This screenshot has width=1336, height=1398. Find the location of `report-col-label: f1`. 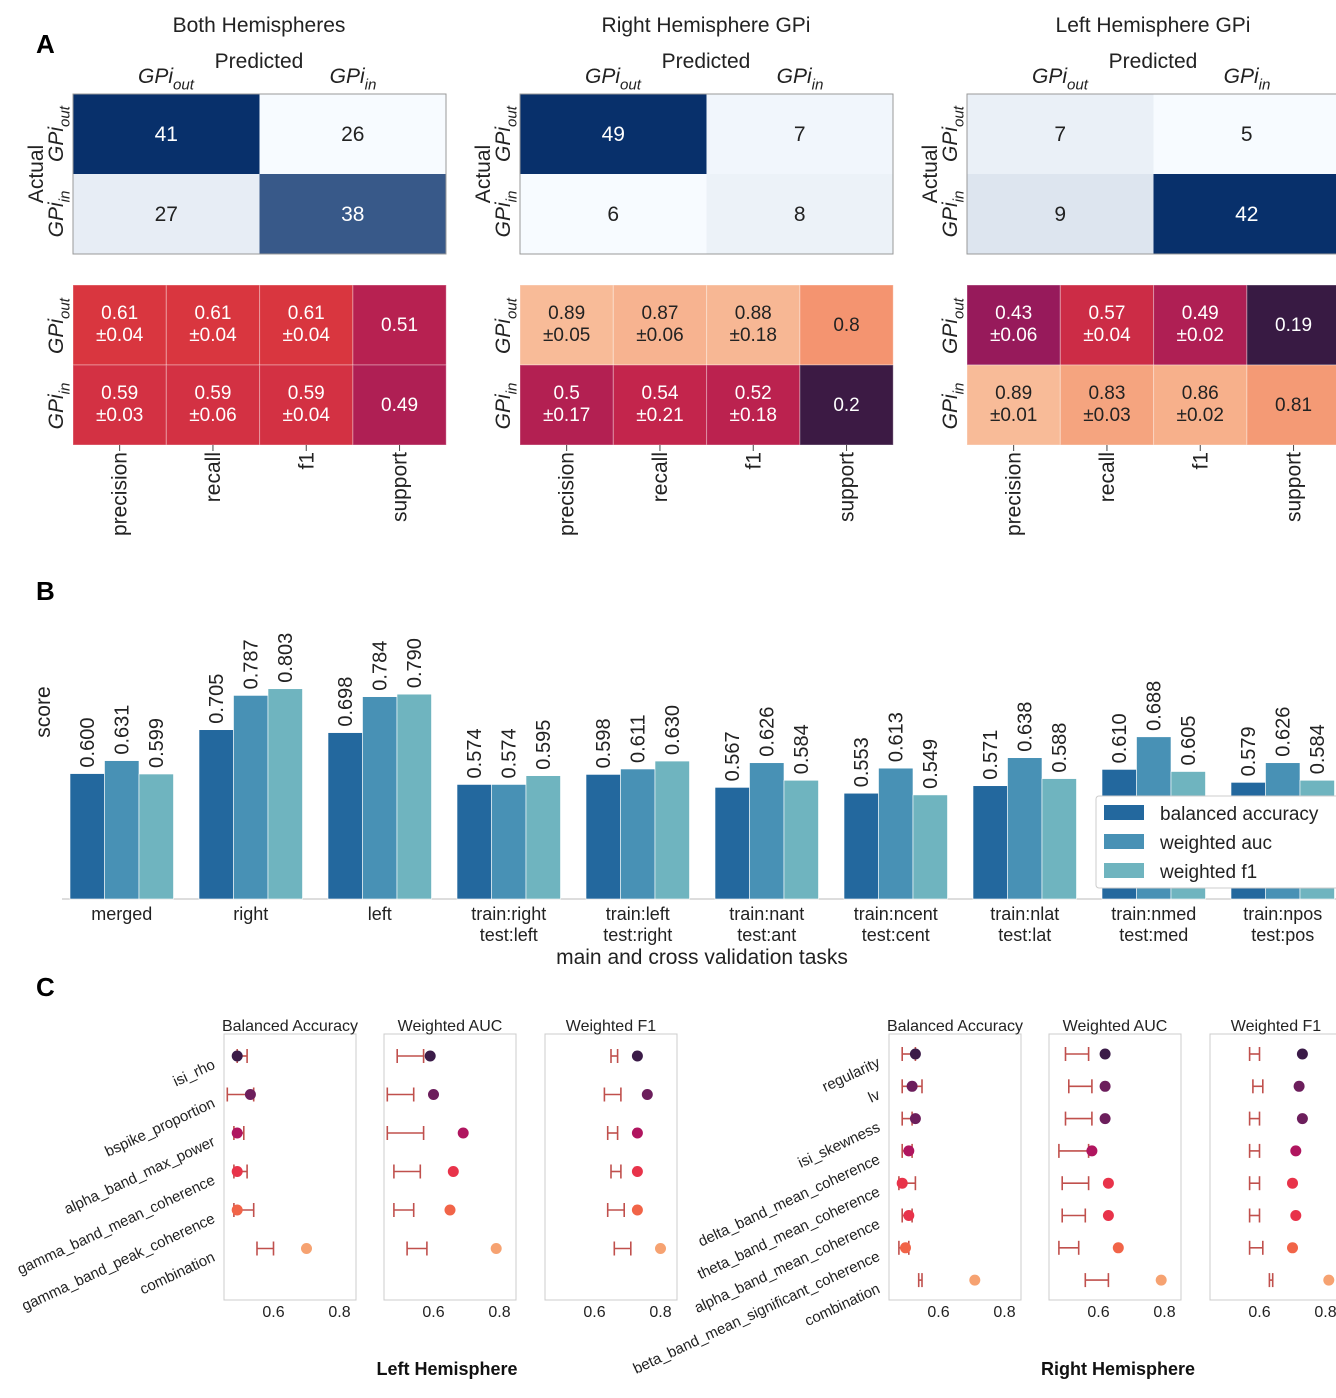

report-col-label: f1 is located at coordinates (753, 461).